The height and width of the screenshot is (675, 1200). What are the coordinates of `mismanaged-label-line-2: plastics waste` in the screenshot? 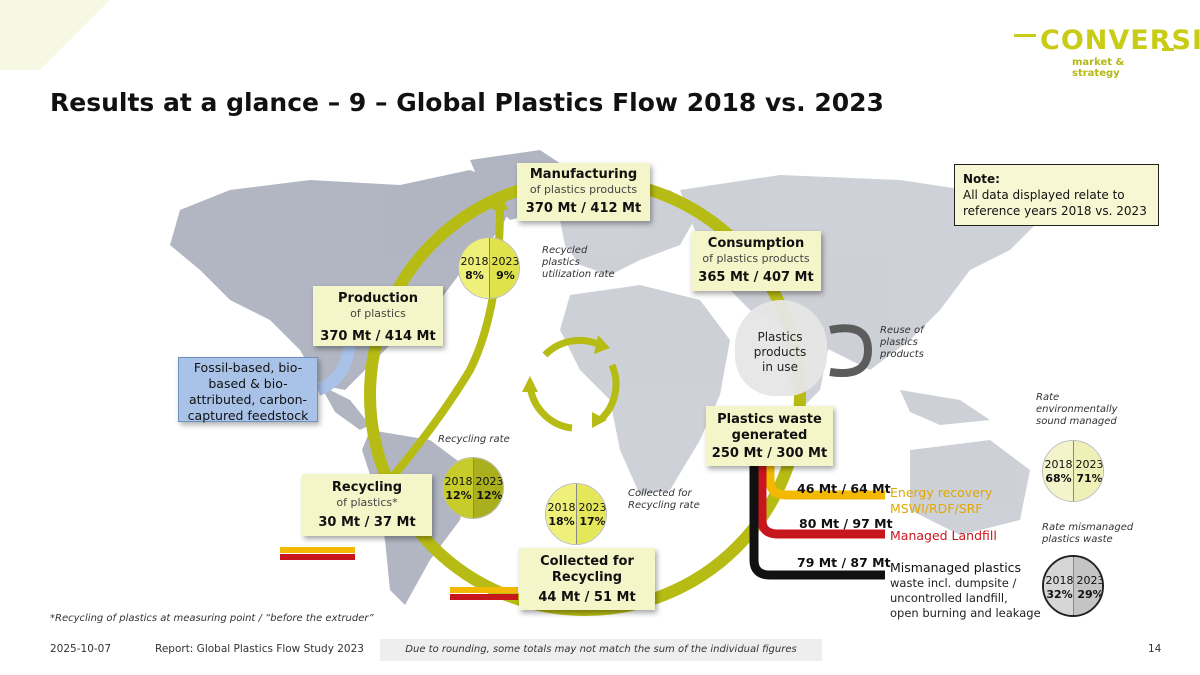 It's located at (1077, 539).